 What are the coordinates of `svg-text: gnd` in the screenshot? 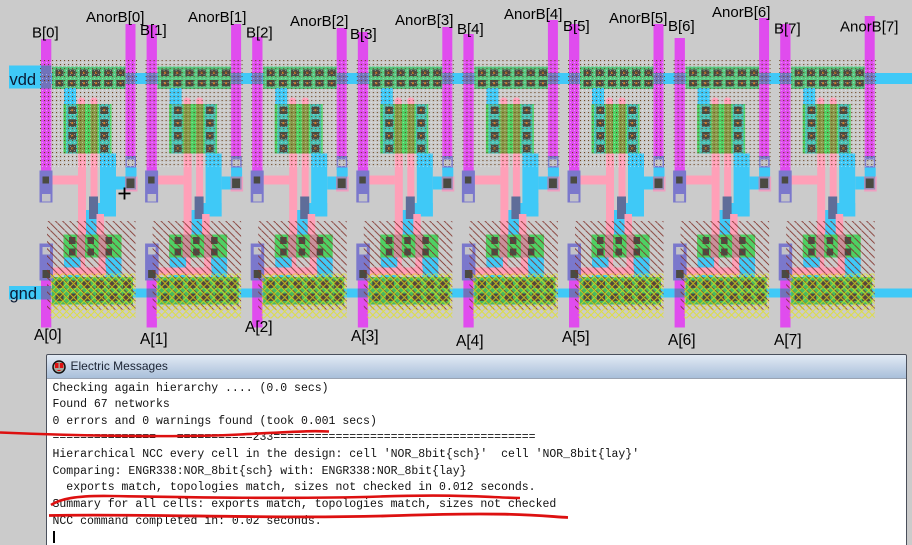 It's located at (24, 294).